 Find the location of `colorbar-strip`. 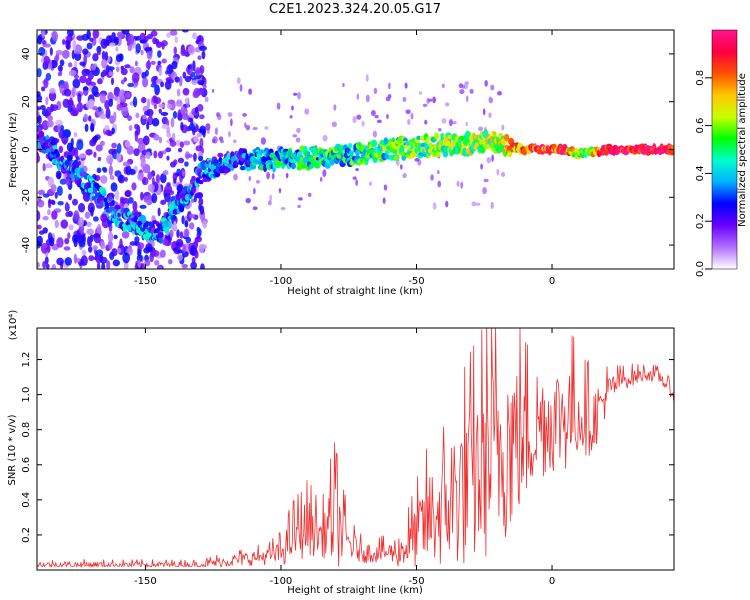

colorbar-strip is located at coordinates (724, 149).